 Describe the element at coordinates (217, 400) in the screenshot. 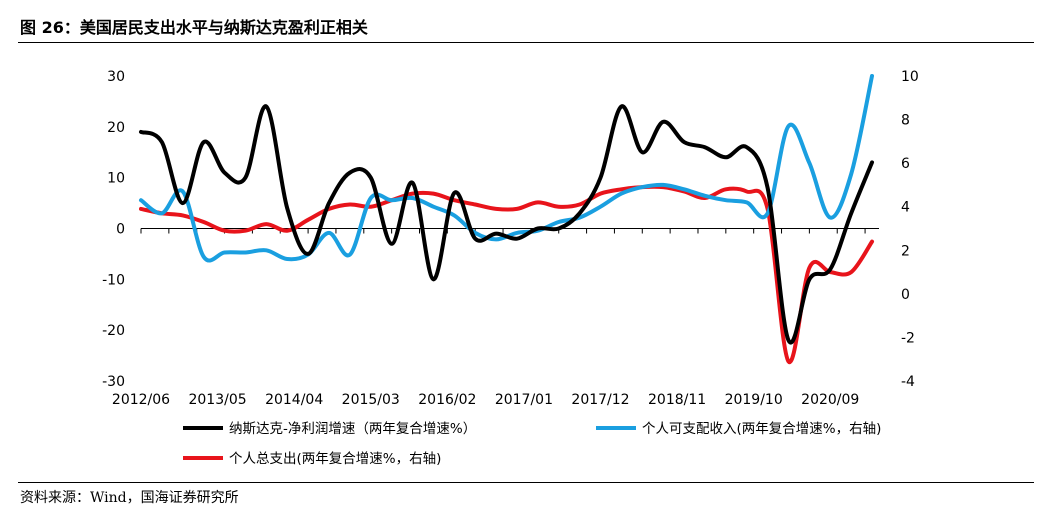

I see `x-axis-tick-label: 2013/05` at that location.